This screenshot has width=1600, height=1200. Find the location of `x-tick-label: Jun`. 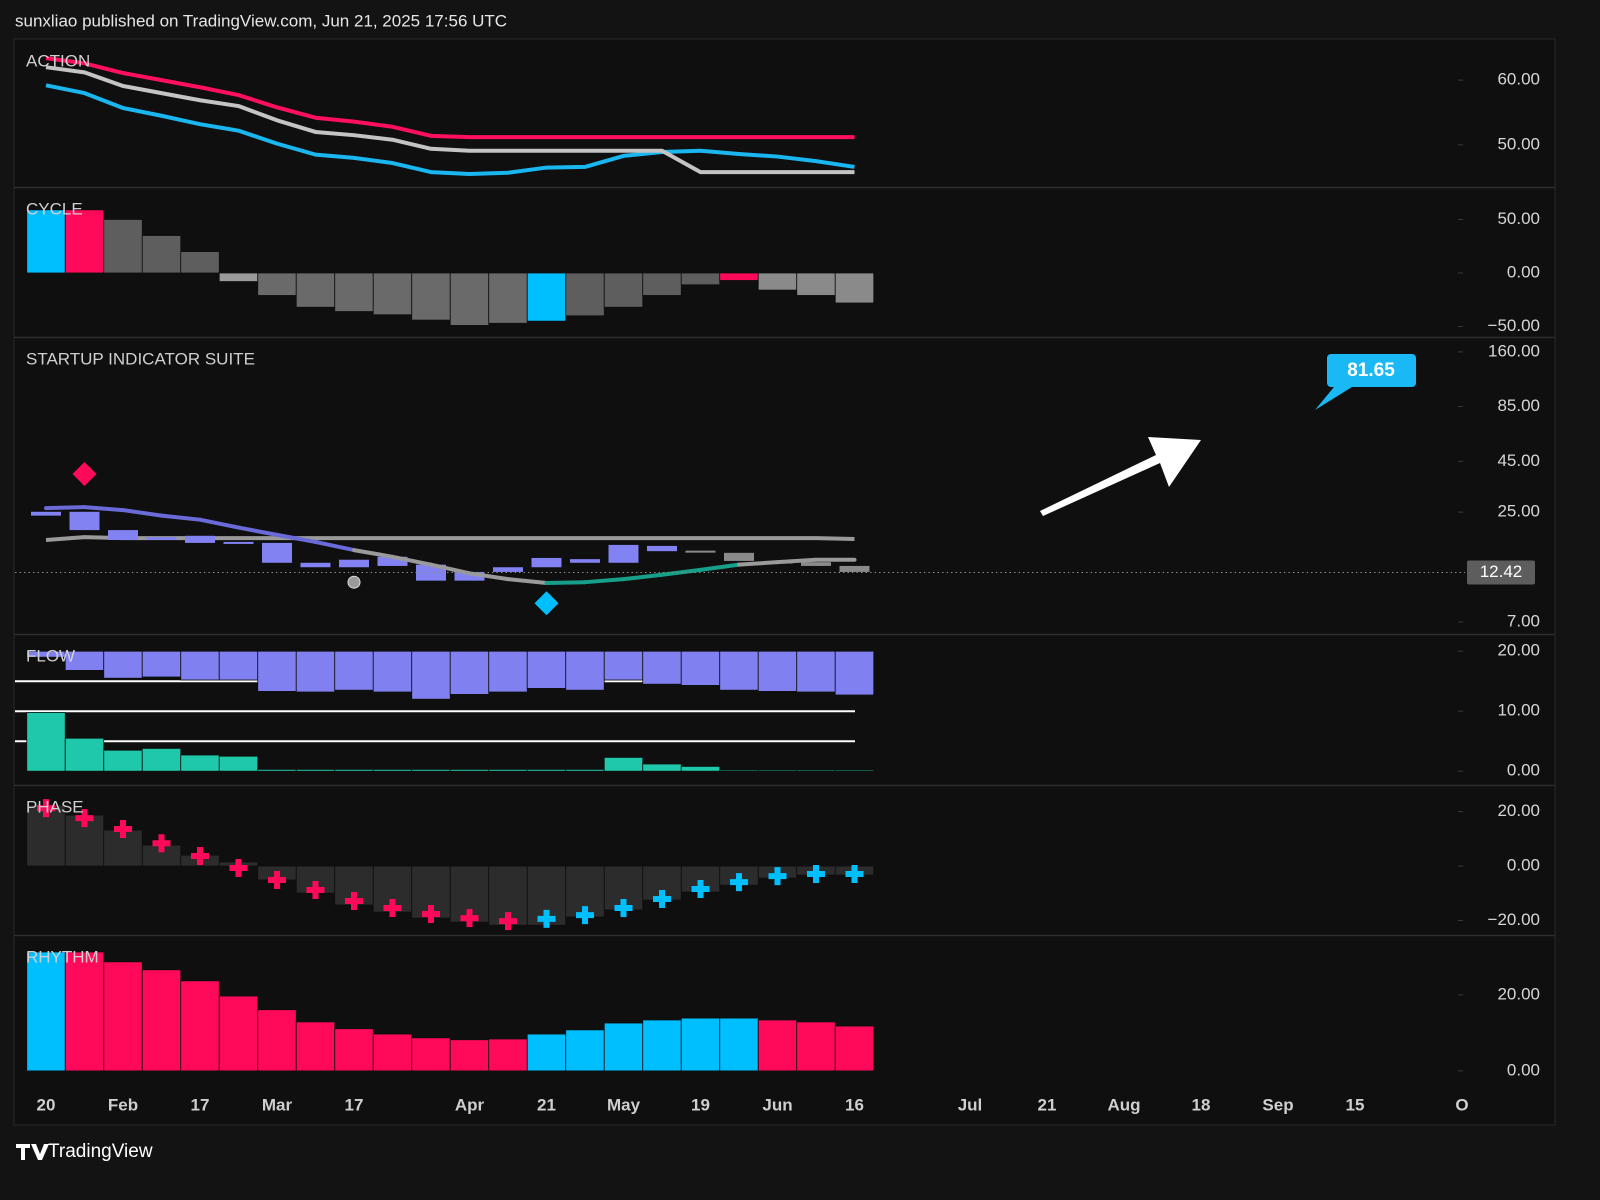

x-tick-label: Jun is located at coordinates (777, 1104).